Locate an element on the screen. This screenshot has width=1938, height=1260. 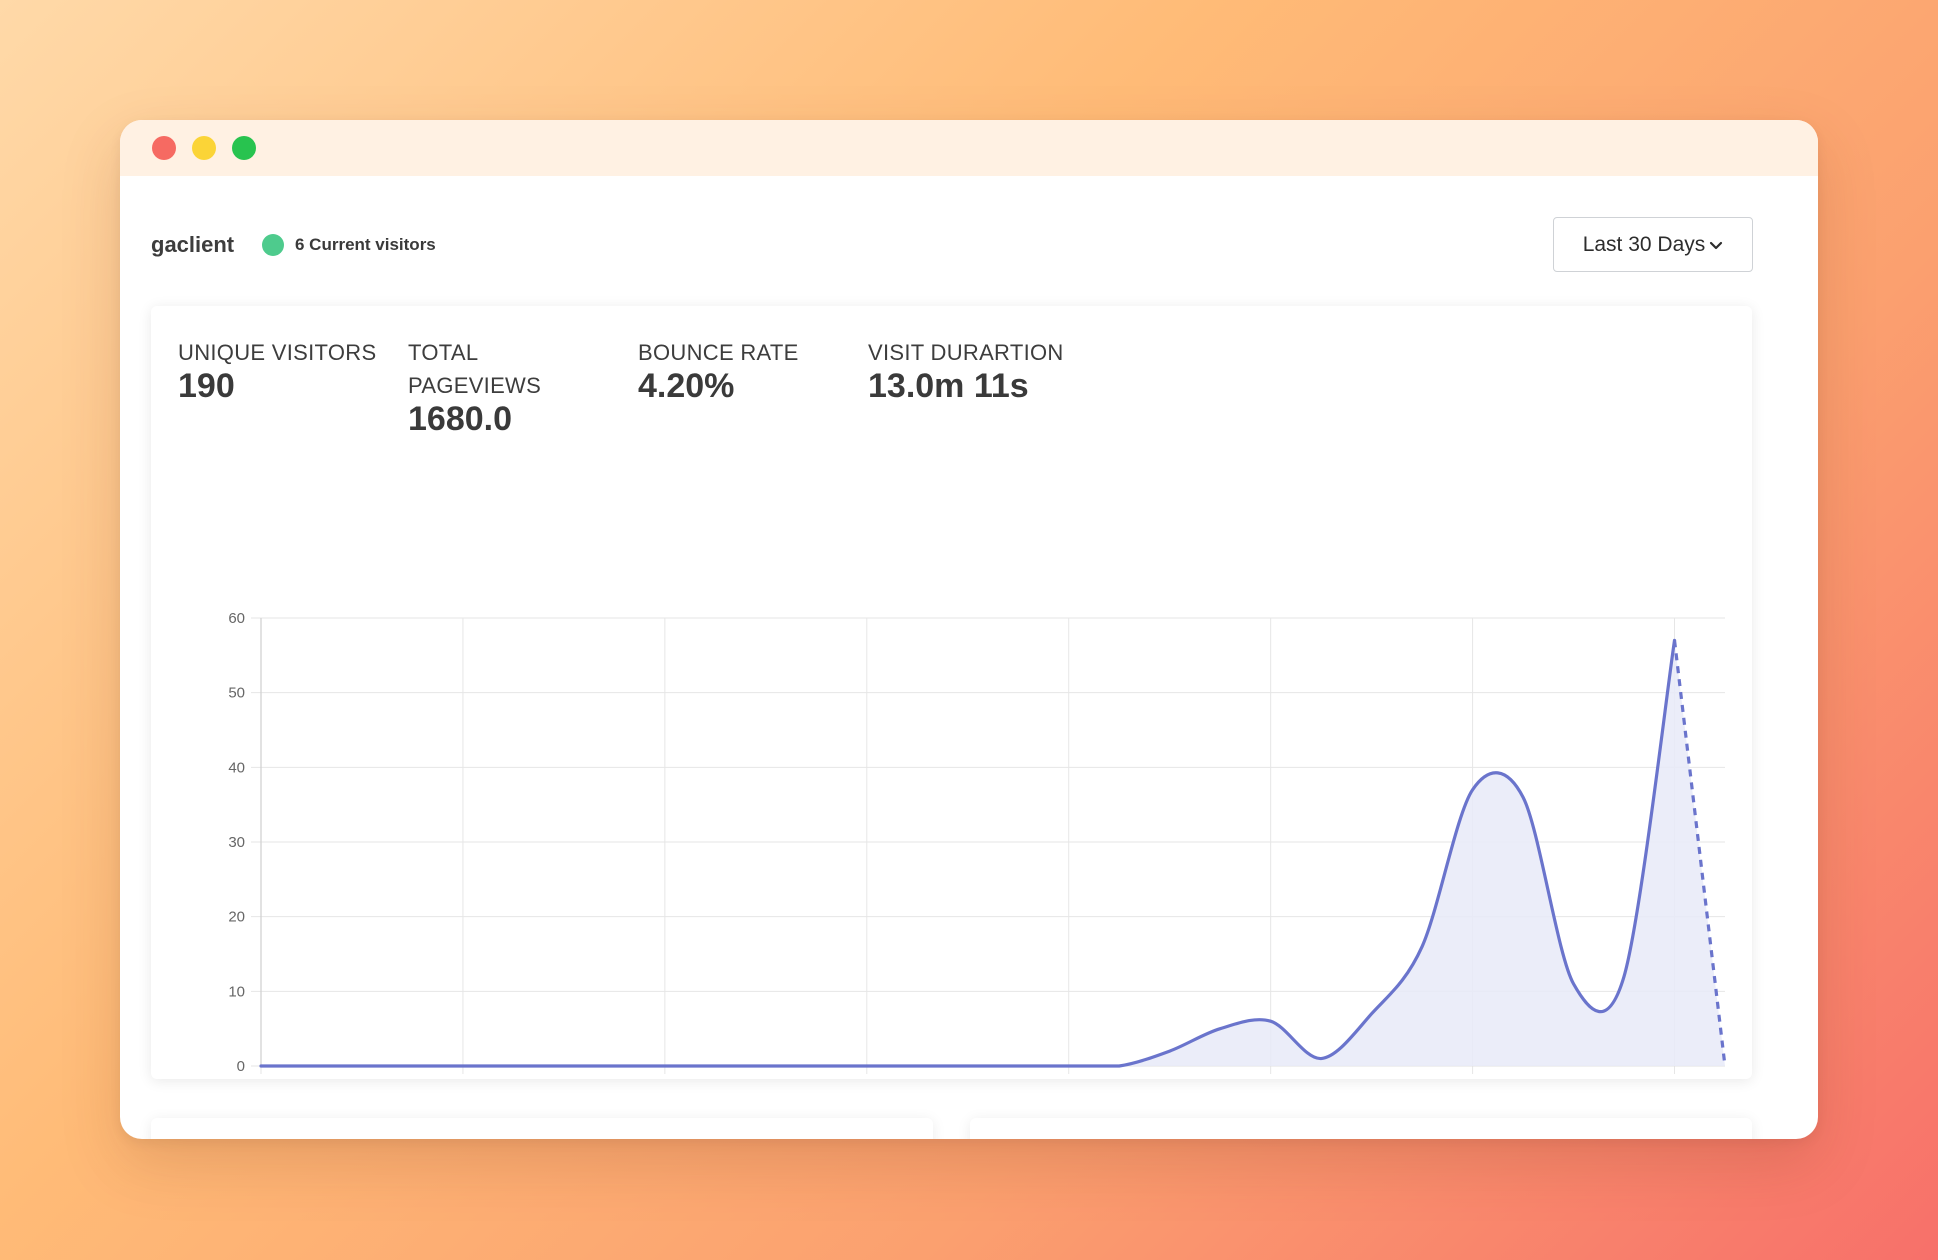
y-tick-label: 0 is located at coordinates (241, 1066).